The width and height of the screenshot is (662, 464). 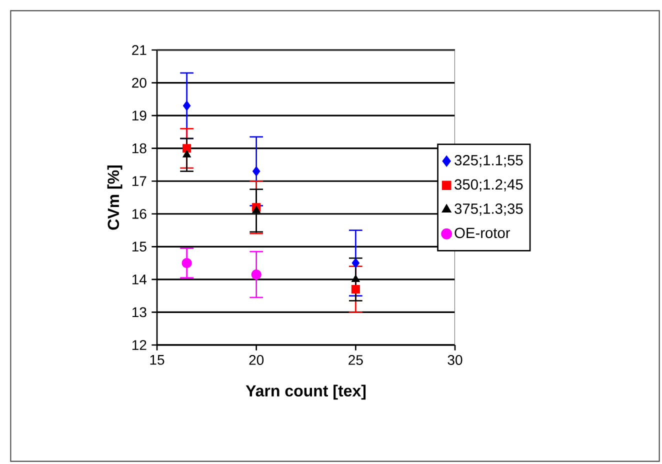 What do you see at coordinates (139, 50) in the screenshot?
I see `y-tick-label: 21` at bounding box center [139, 50].